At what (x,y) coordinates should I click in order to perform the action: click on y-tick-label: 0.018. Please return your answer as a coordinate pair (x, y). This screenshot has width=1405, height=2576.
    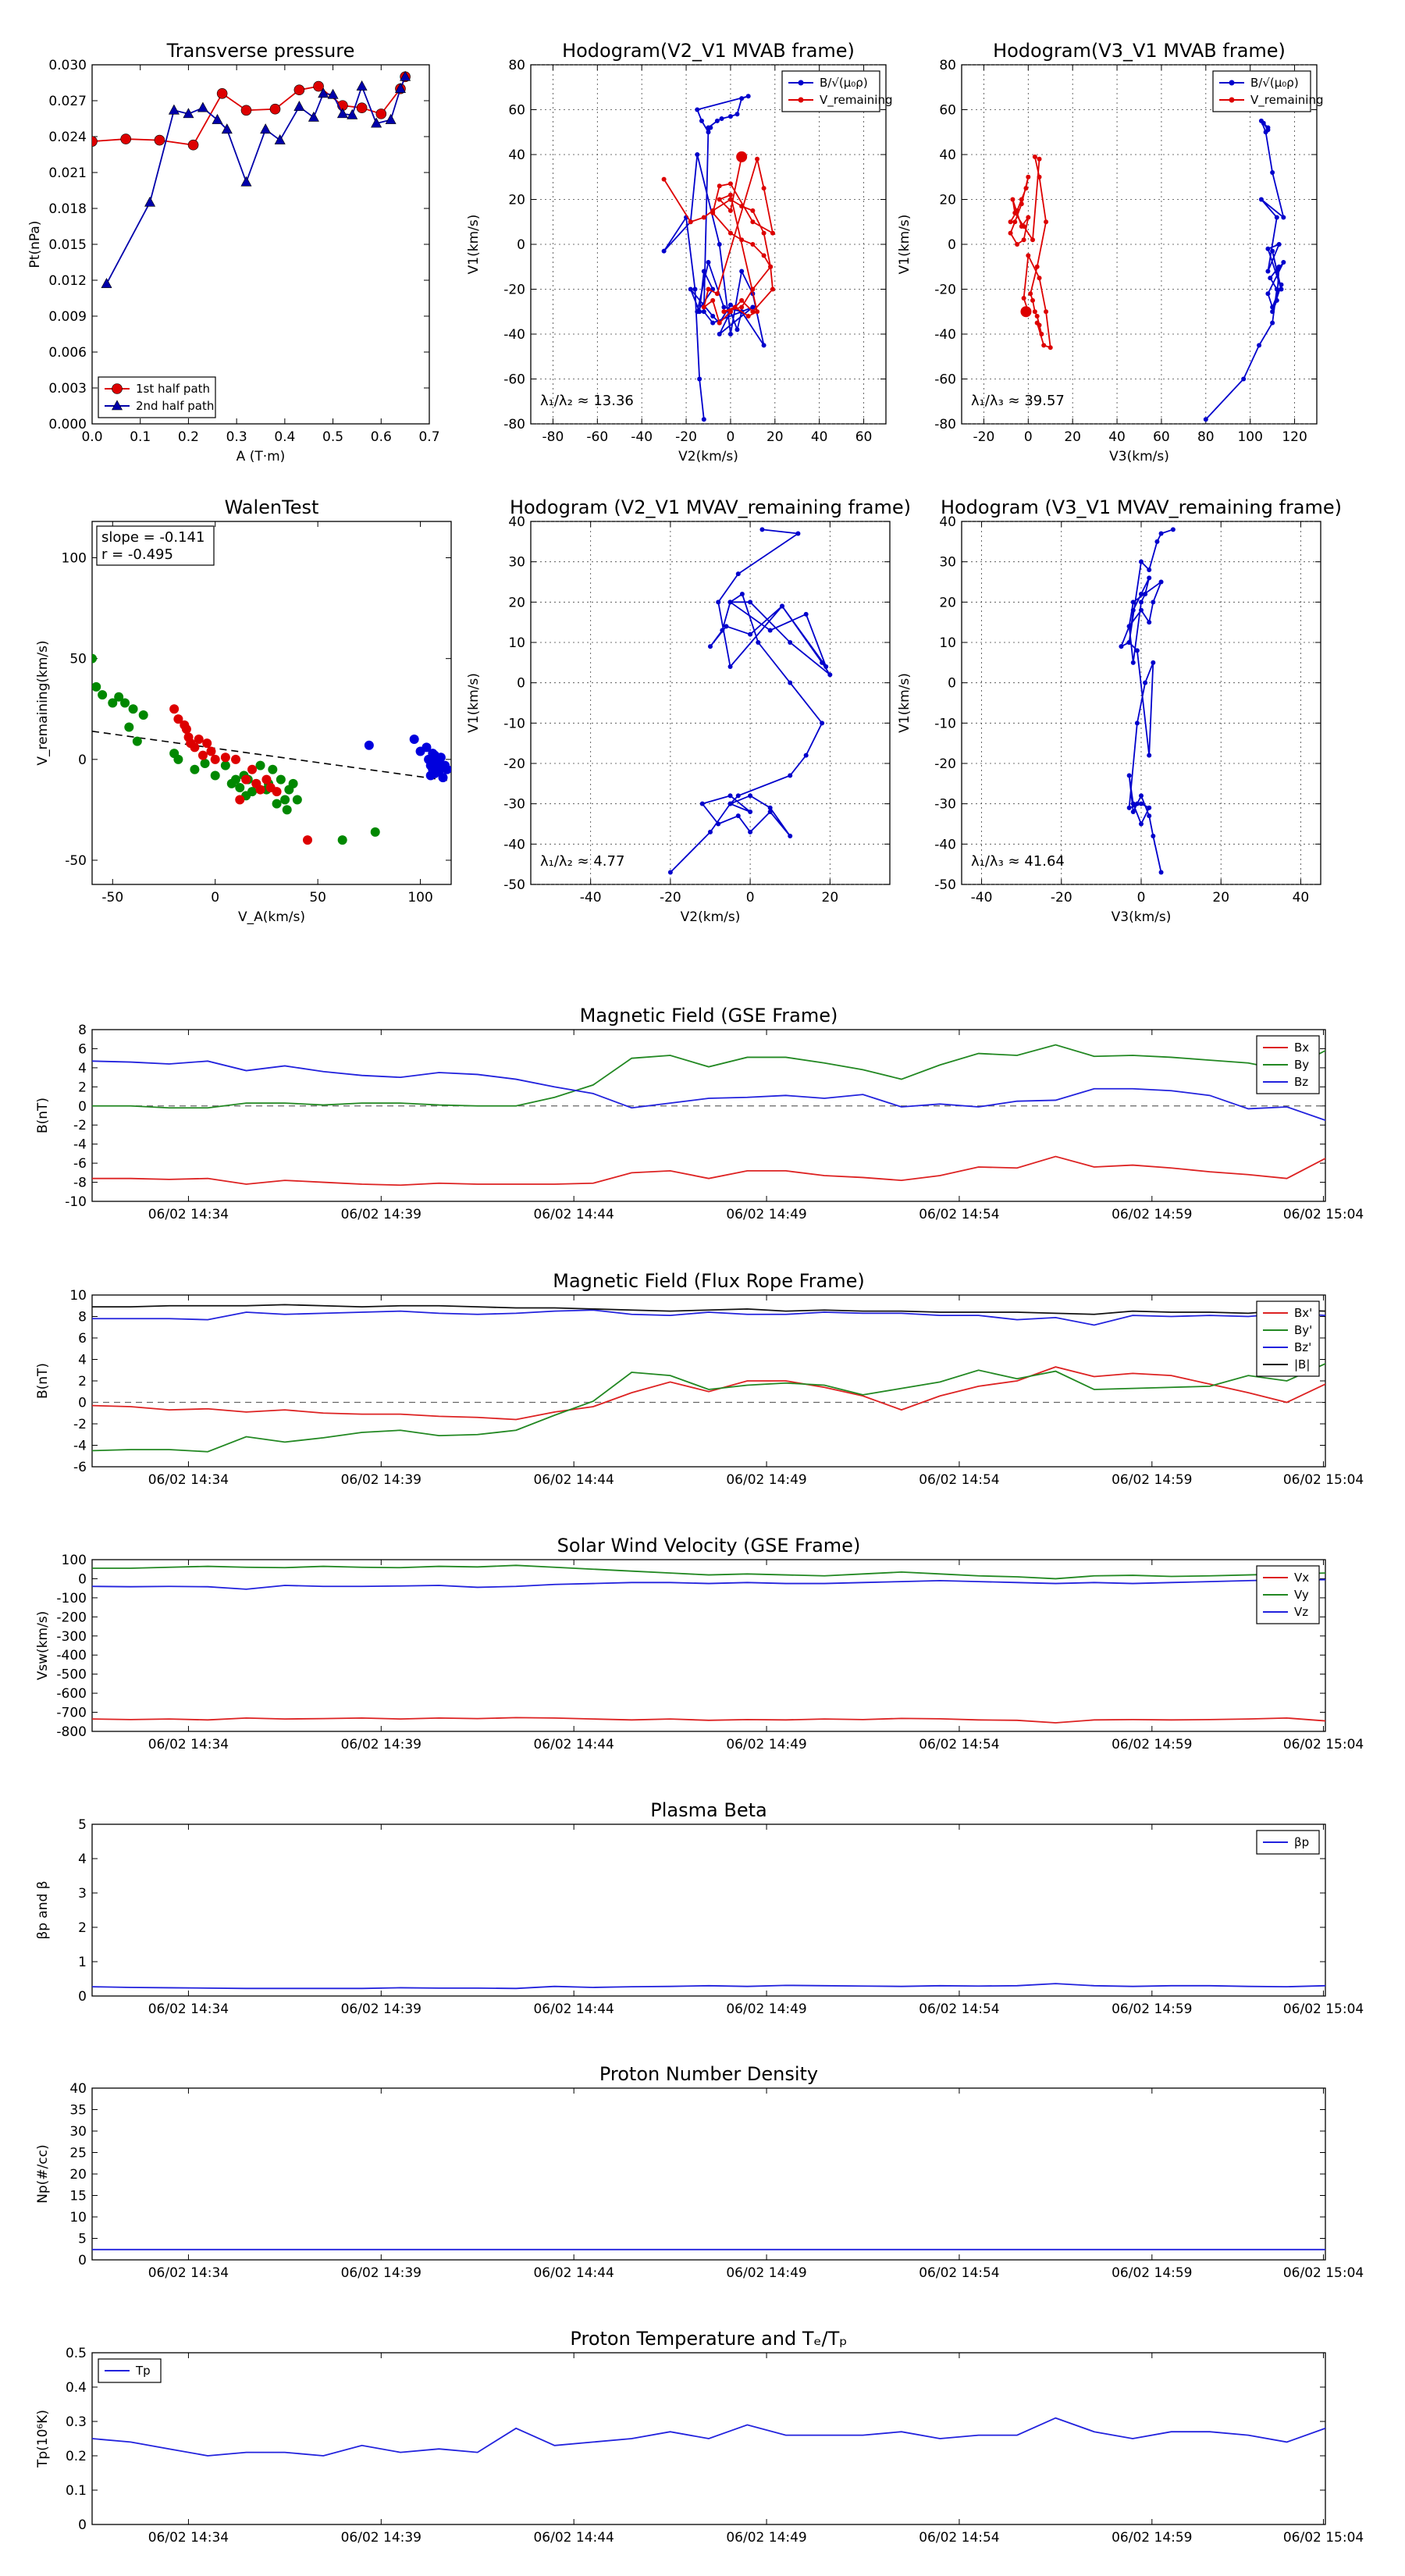
    Looking at the image, I should click on (68, 209).